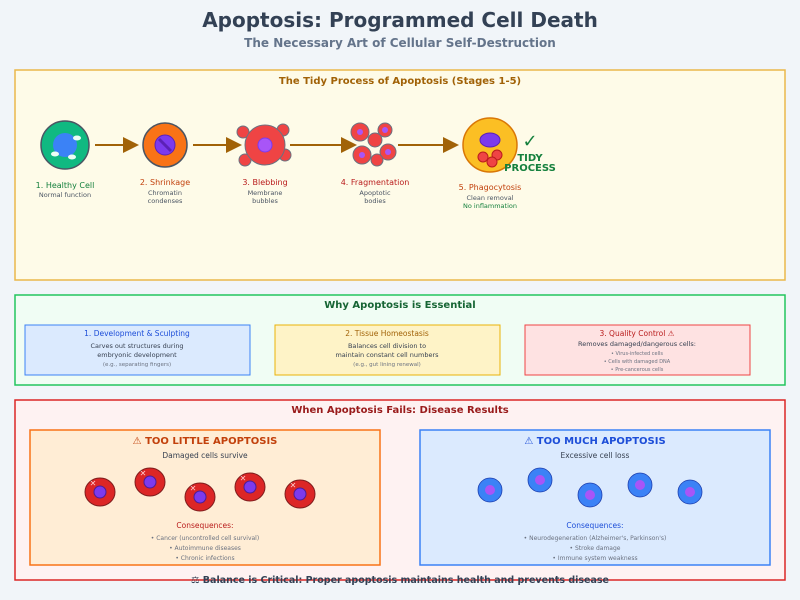 The image size is (800, 600). Describe the element at coordinates (205, 455) in the screenshot. I see `panel-subtitle: Damaged cells survive` at that location.